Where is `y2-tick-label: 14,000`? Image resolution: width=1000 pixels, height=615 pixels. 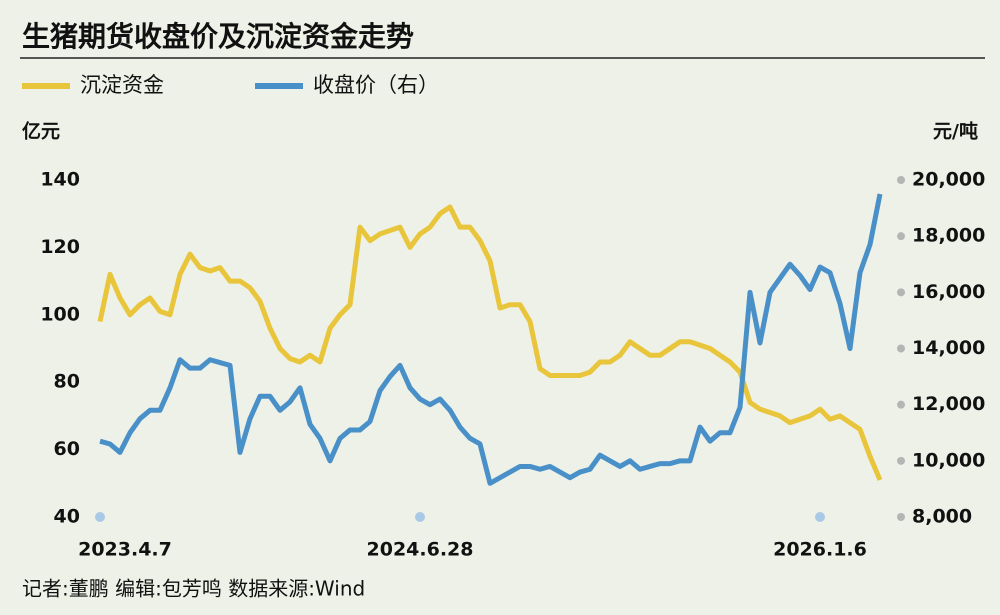 y2-tick-label: 14,000 is located at coordinates (948, 348).